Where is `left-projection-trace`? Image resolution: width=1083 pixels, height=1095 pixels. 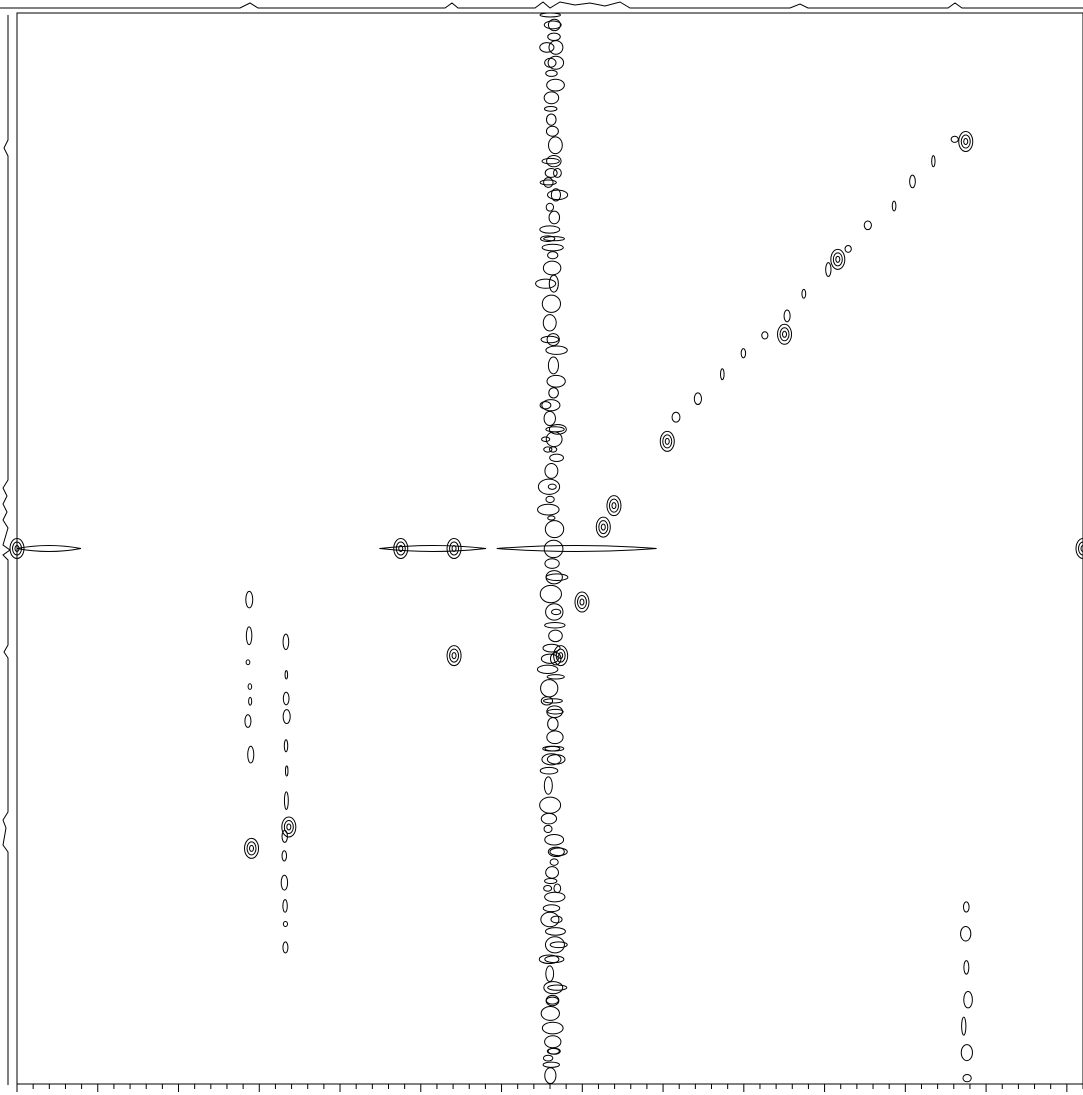 left-projection-trace is located at coordinates (6, 550).